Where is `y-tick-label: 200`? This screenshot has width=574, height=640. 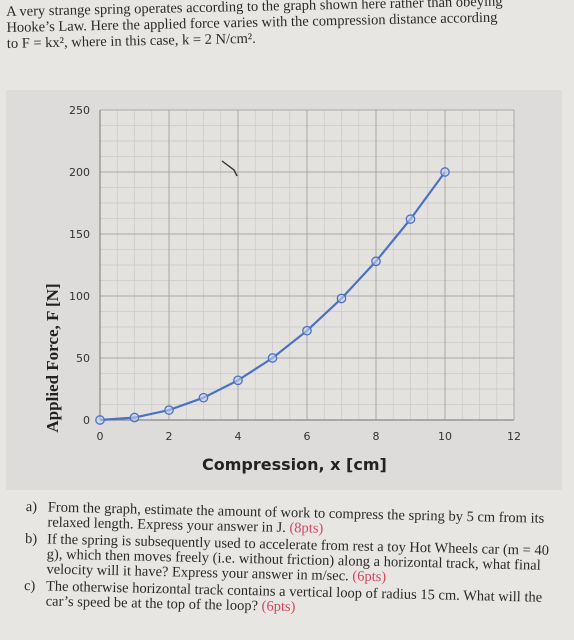
y-tick-label: 200 is located at coordinates (79, 172).